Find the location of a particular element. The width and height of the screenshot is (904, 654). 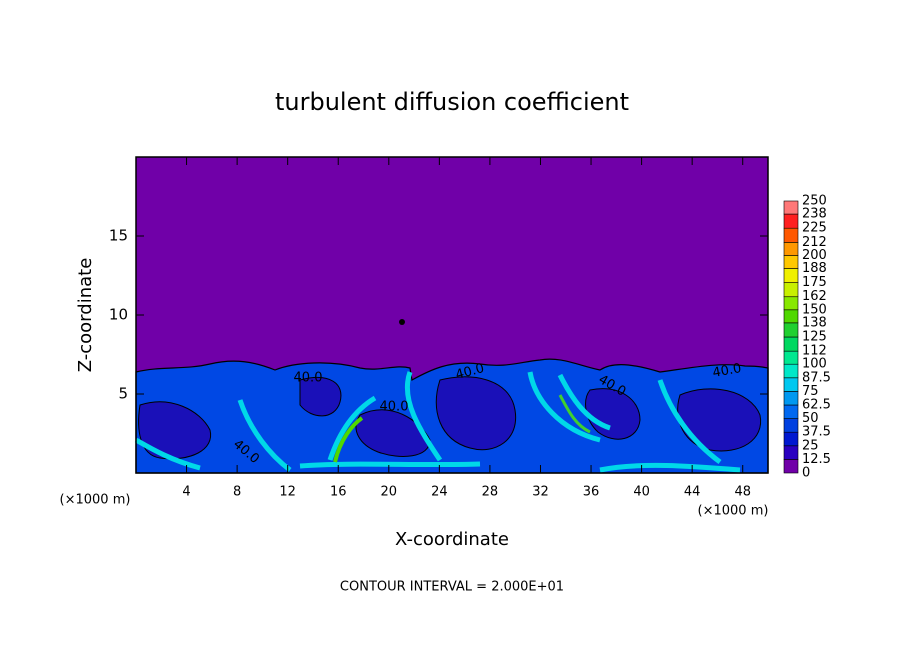

x-tick-label: 40 is located at coordinates (641, 492).